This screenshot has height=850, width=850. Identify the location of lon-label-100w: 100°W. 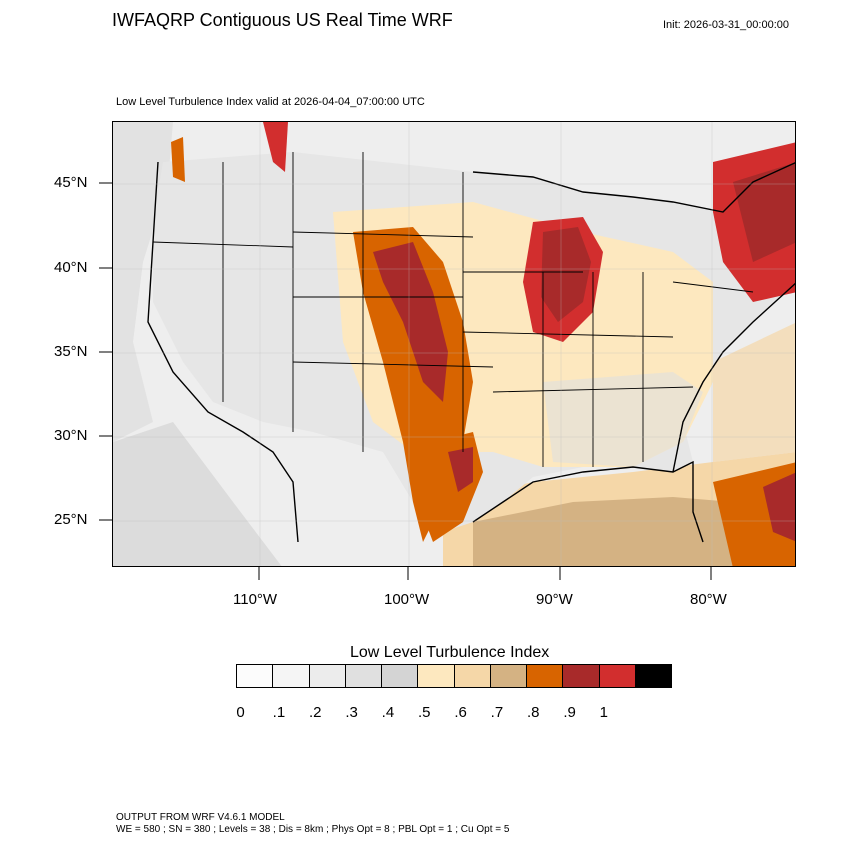
(407, 599).